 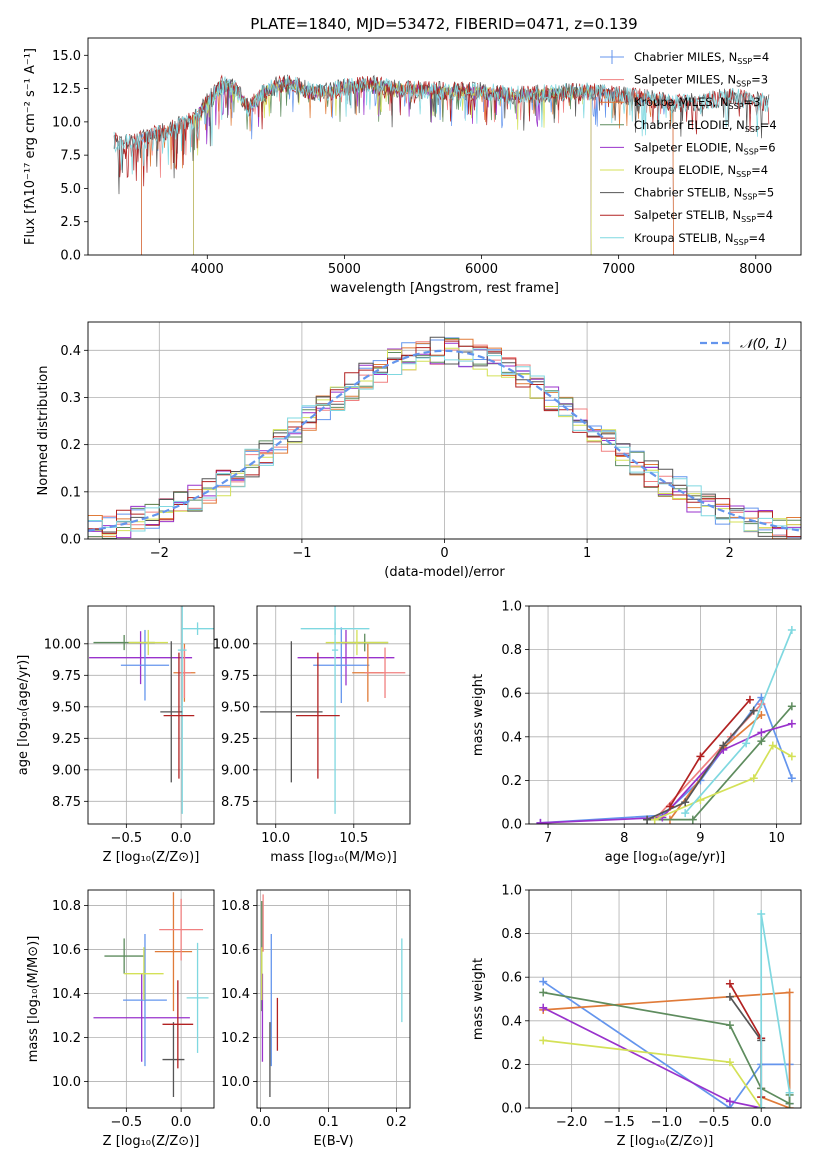 I want to click on x-axis-label: (data-model)/error, so click(x=444, y=572).